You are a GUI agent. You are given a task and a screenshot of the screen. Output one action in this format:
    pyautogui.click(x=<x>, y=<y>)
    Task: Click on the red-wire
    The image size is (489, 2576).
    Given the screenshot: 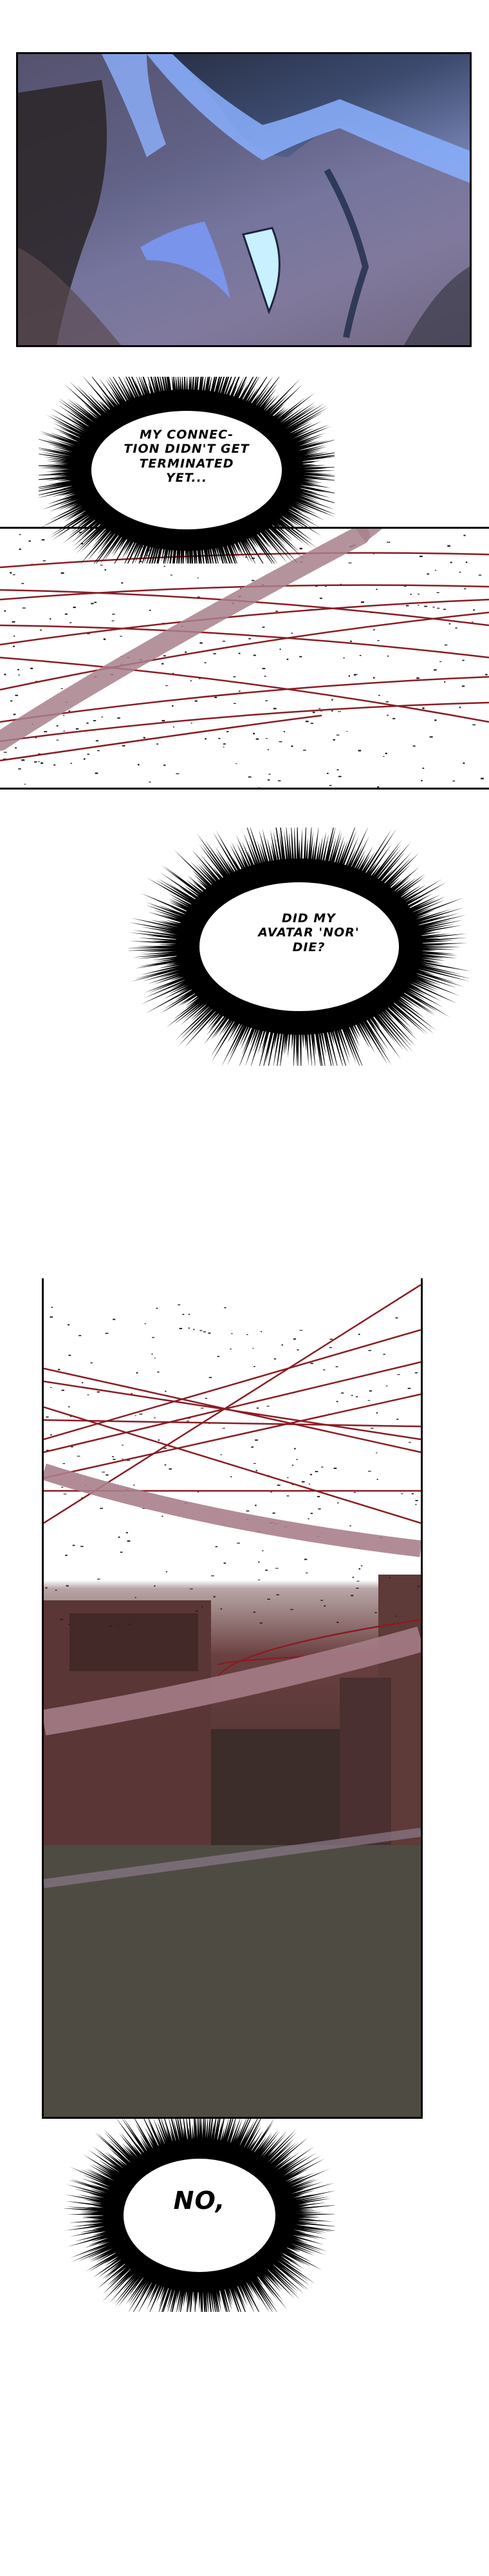 What is the action you would take?
    pyautogui.click(x=244, y=560)
    